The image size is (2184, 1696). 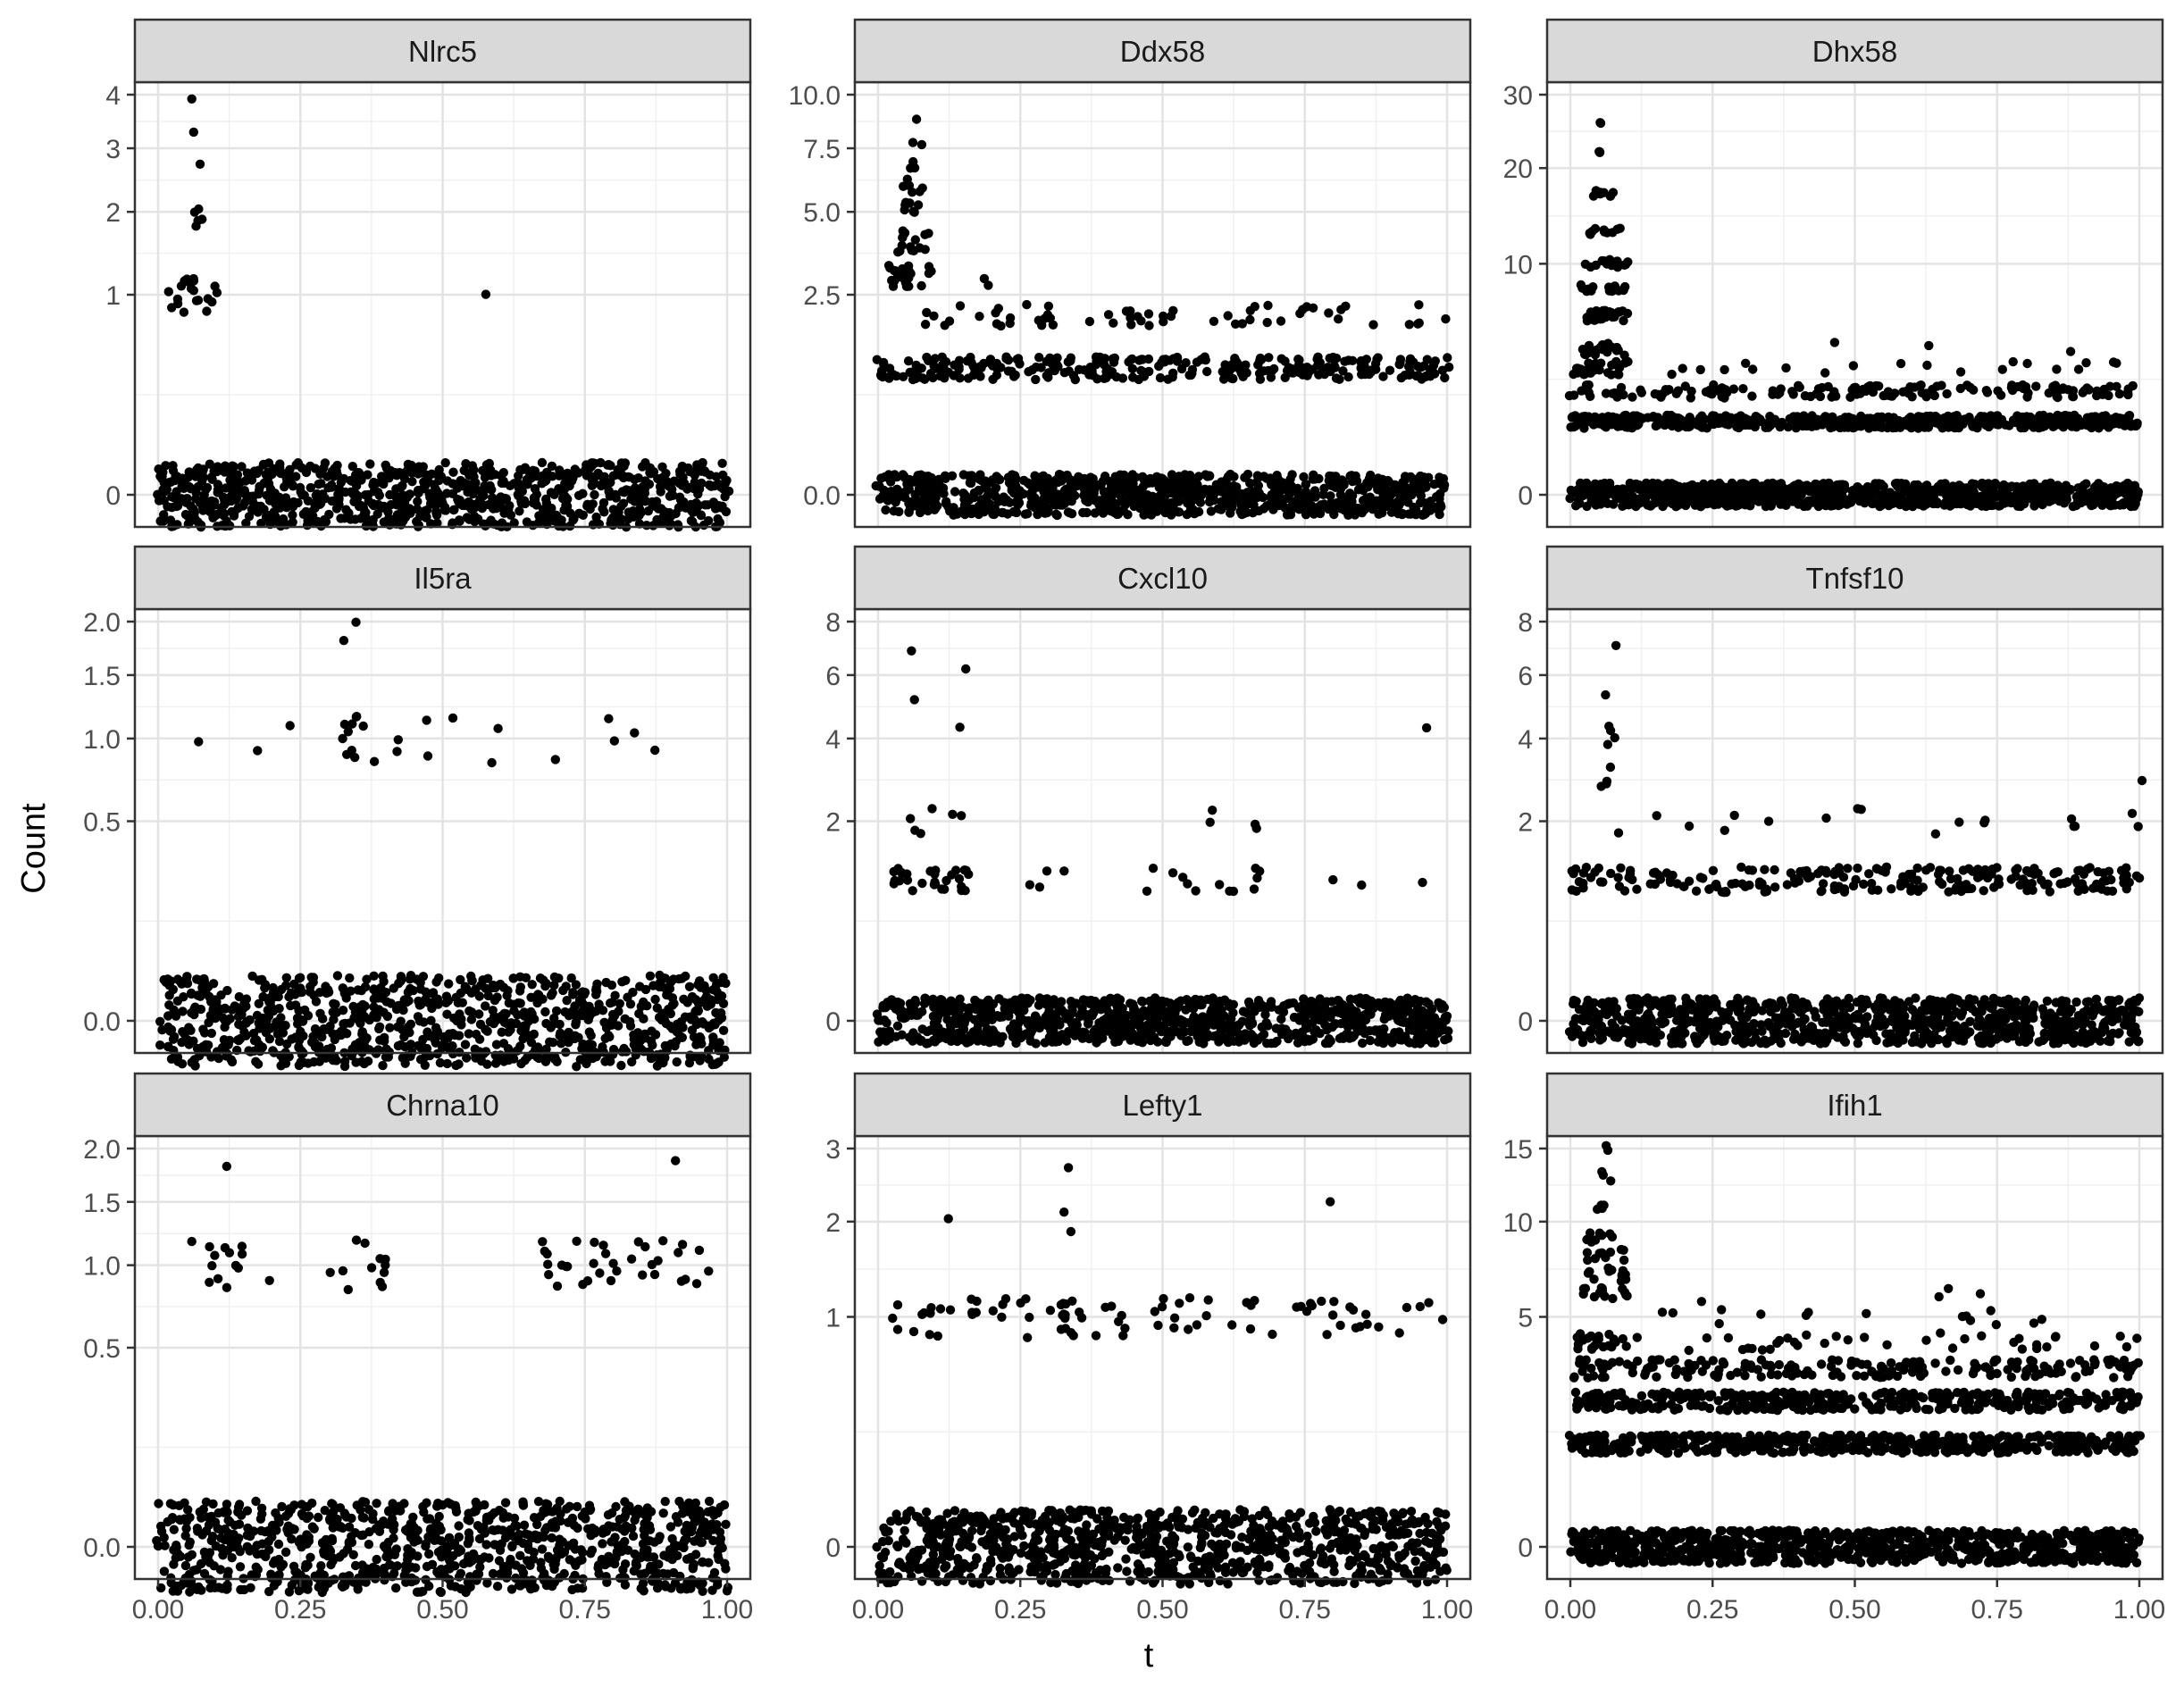 What do you see at coordinates (442, 51) in the screenshot?
I see `facet-strip` at bounding box center [442, 51].